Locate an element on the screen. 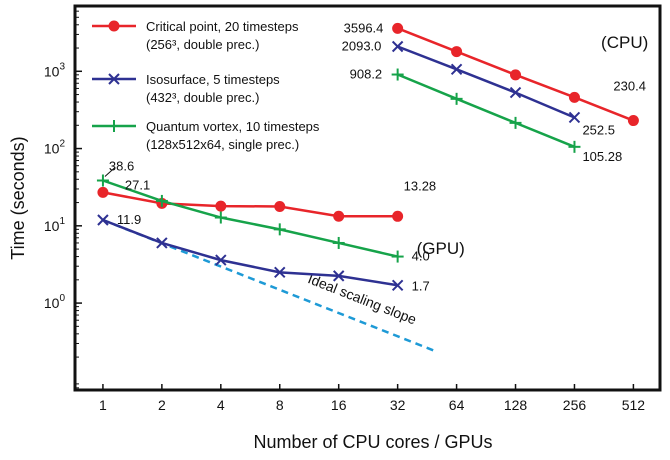 The width and height of the screenshot is (670, 460). data-label: 2093.0 is located at coordinates (362, 46).